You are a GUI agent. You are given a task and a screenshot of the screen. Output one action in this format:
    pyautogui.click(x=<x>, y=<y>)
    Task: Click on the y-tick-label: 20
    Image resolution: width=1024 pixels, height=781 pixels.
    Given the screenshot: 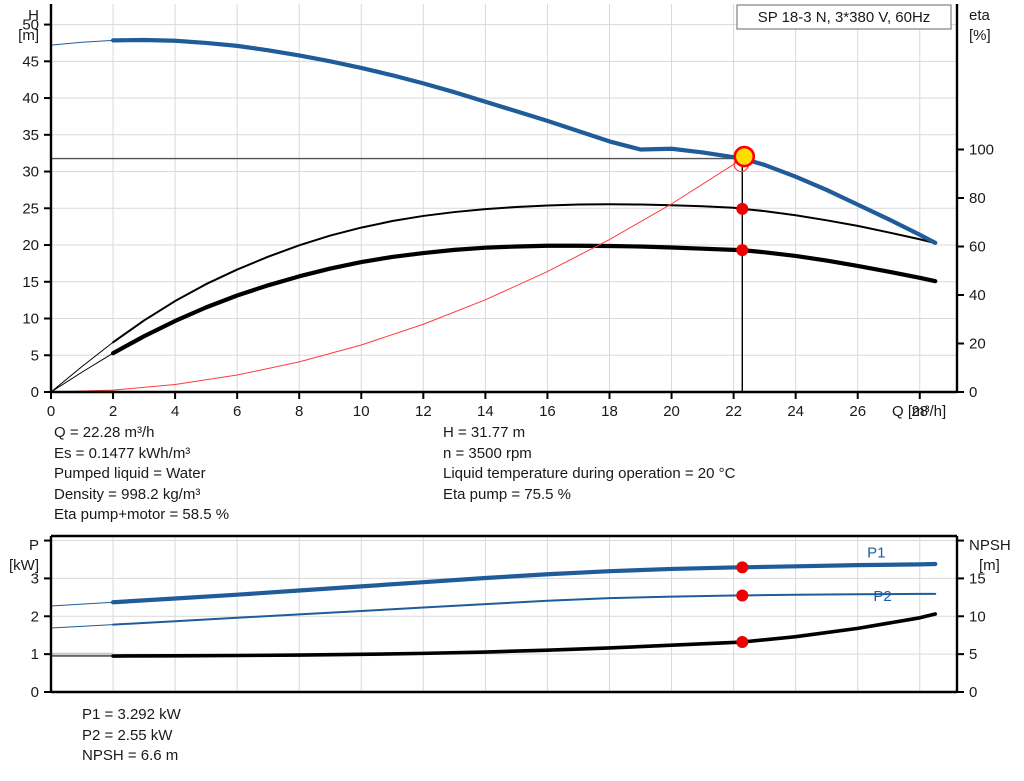 What is the action you would take?
    pyautogui.click(x=30, y=245)
    